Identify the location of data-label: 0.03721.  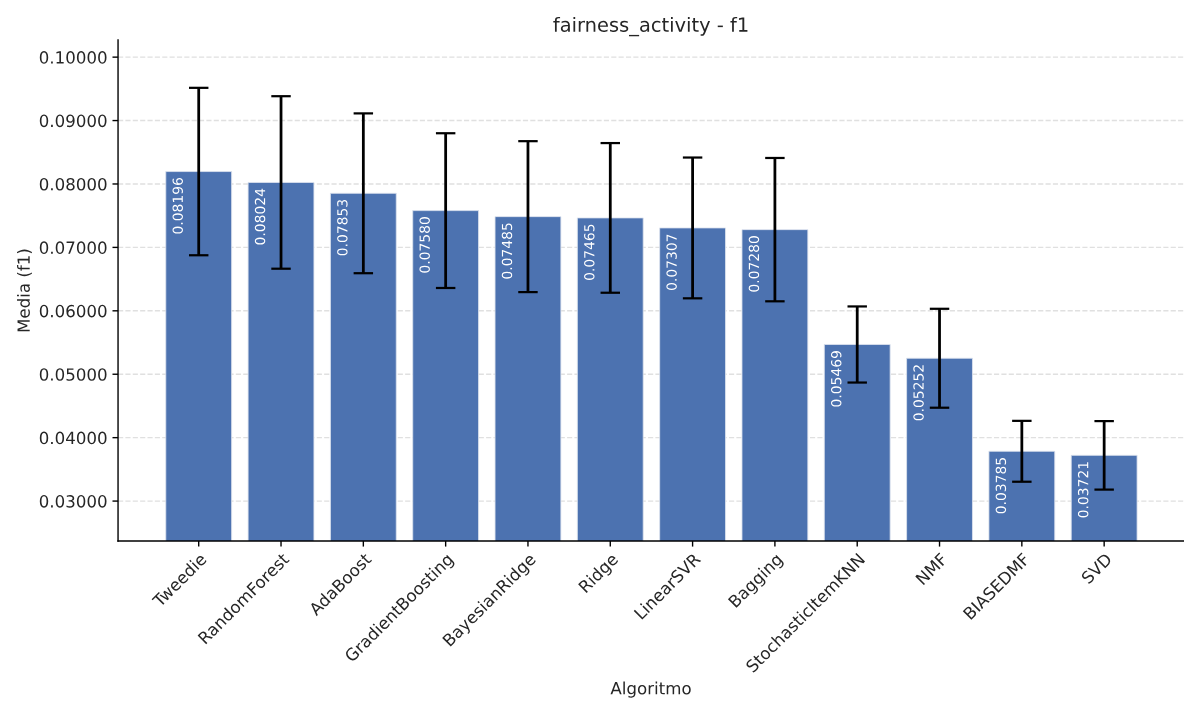
(1083, 490).